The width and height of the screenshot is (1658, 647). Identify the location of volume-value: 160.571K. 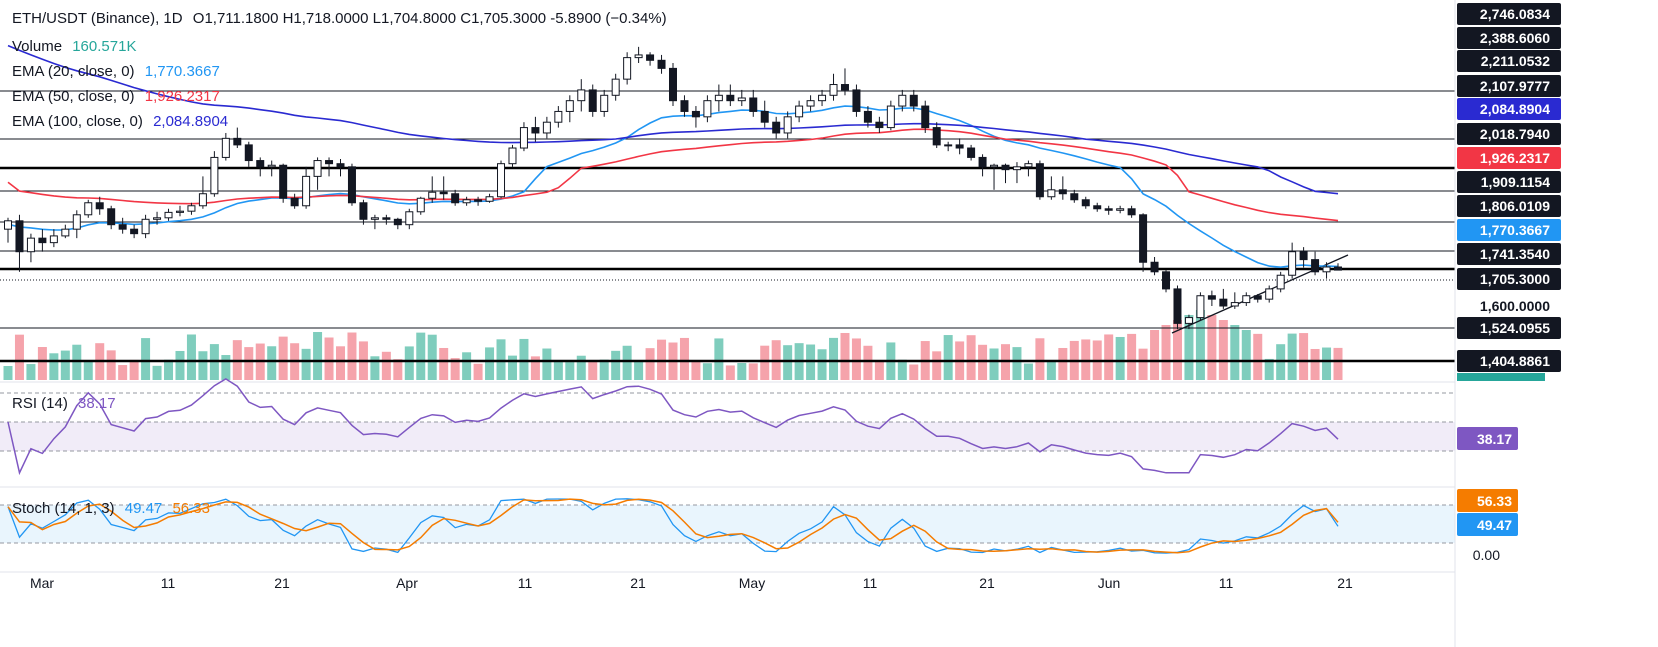
(104, 46).